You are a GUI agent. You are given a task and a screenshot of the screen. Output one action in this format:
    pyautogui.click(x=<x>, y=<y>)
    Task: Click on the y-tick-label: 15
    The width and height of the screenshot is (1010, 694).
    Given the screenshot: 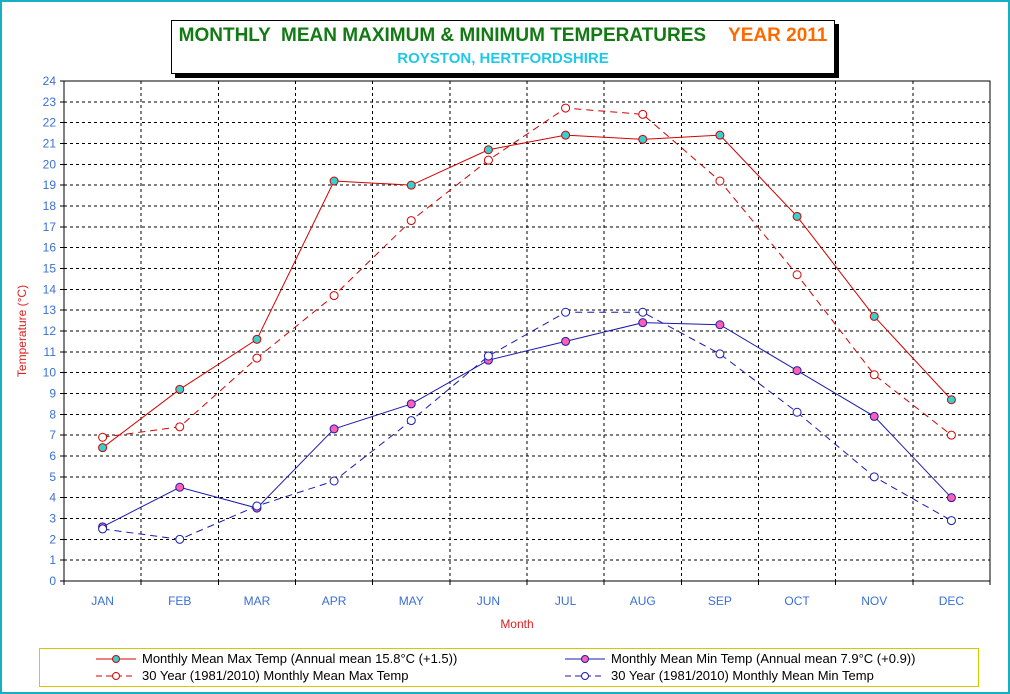 What is the action you would take?
    pyautogui.click(x=50, y=269)
    